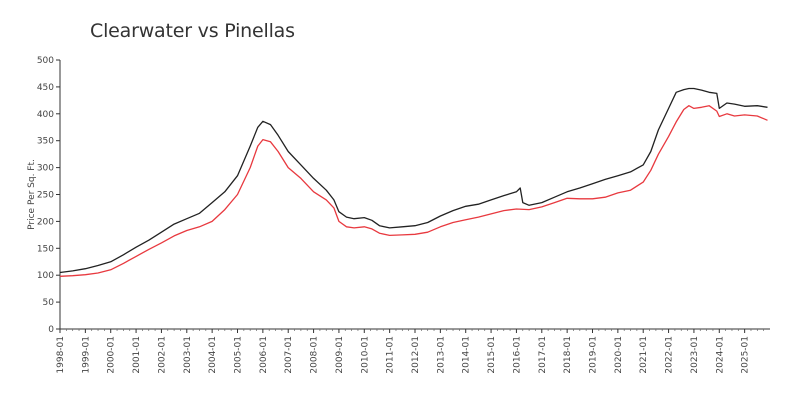 The width and height of the screenshot is (800, 400). I want to click on x-tick-label: 2010-01, so click(365, 355).